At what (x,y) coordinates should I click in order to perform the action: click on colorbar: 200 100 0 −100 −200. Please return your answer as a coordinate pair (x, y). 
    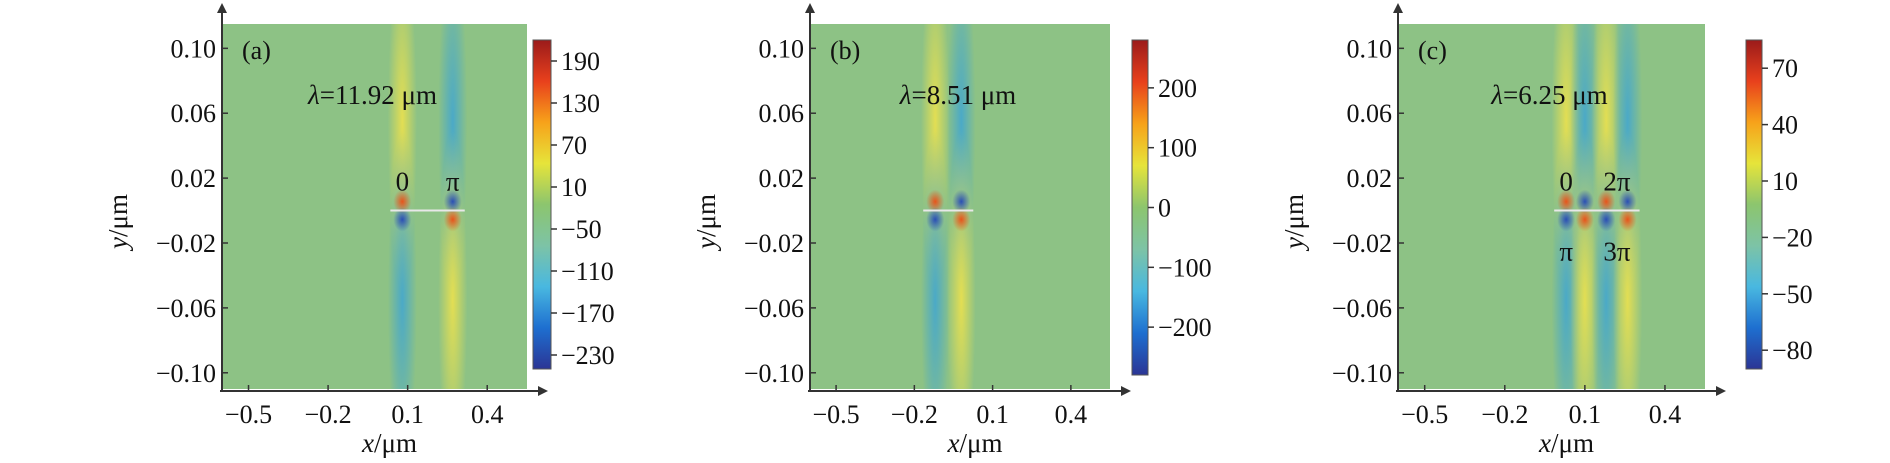
    Looking at the image, I should click on (1171, 207).